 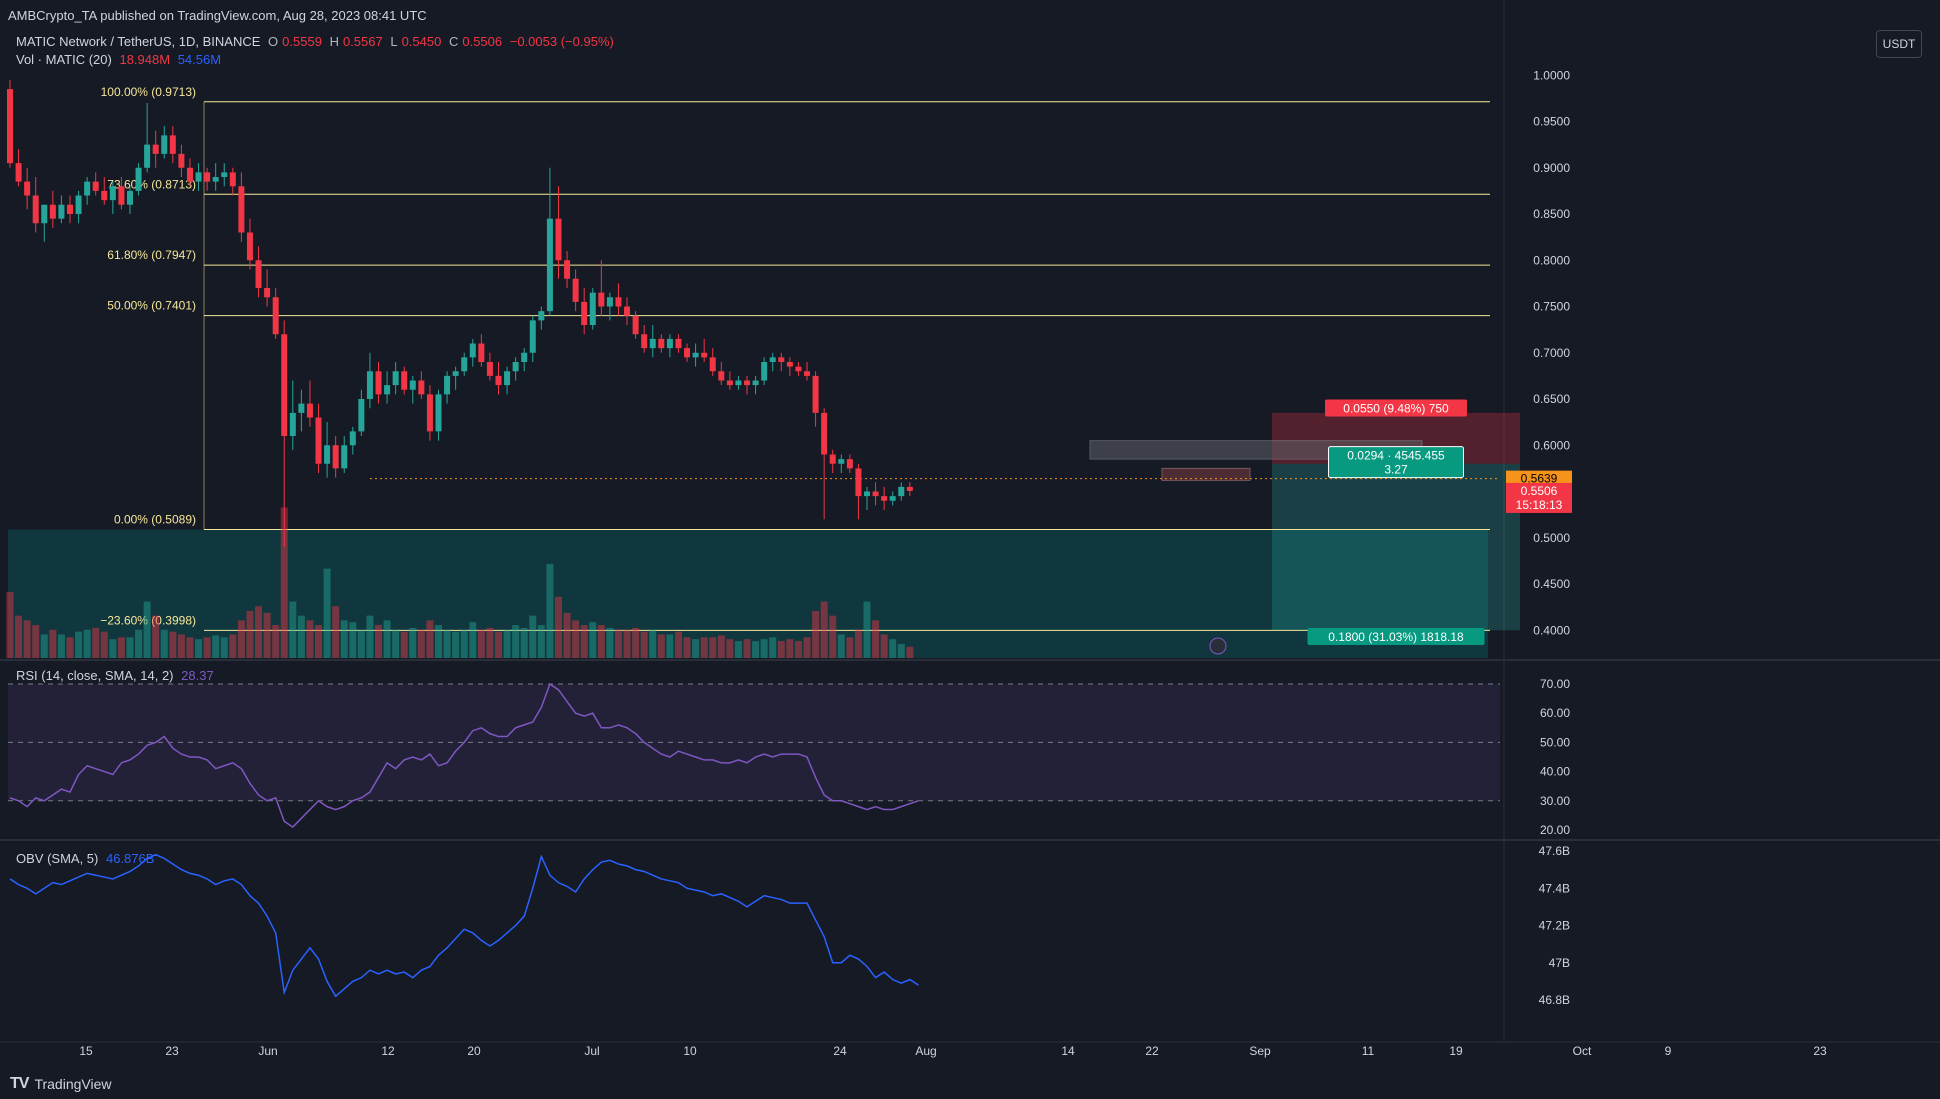 What do you see at coordinates (148, 92) in the screenshot?
I see `fib-level-label: 100.00% (0.9713)` at bounding box center [148, 92].